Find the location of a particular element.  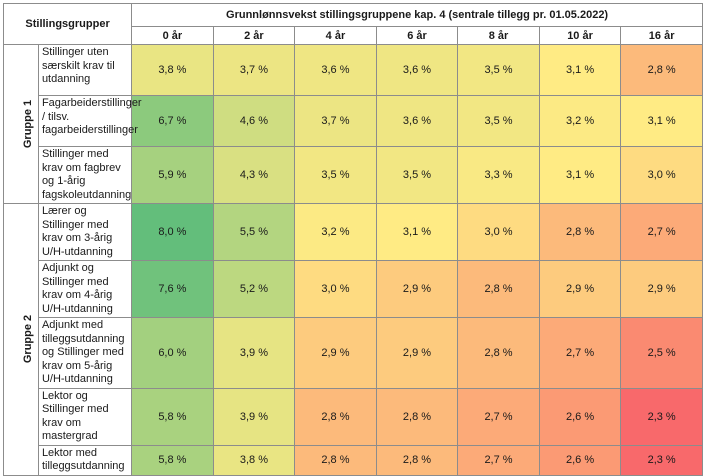

value-cell: 6,7 % is located at coordinates (172, 121).